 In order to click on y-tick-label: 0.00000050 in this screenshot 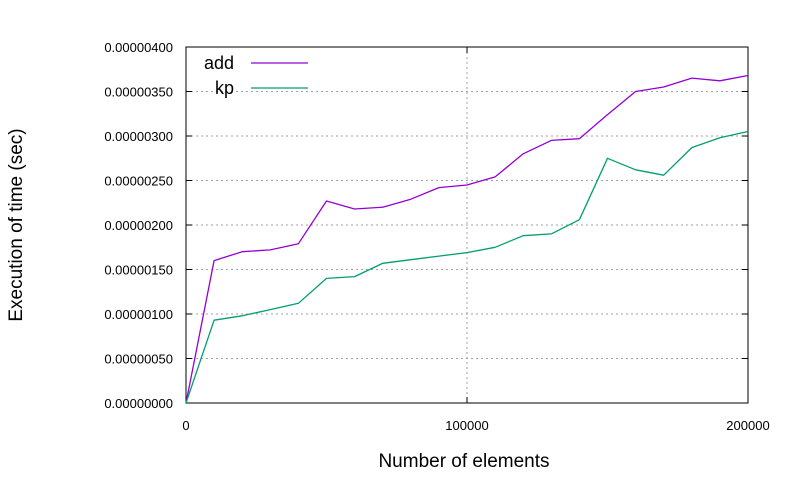, I will do `click(138, 359)`.